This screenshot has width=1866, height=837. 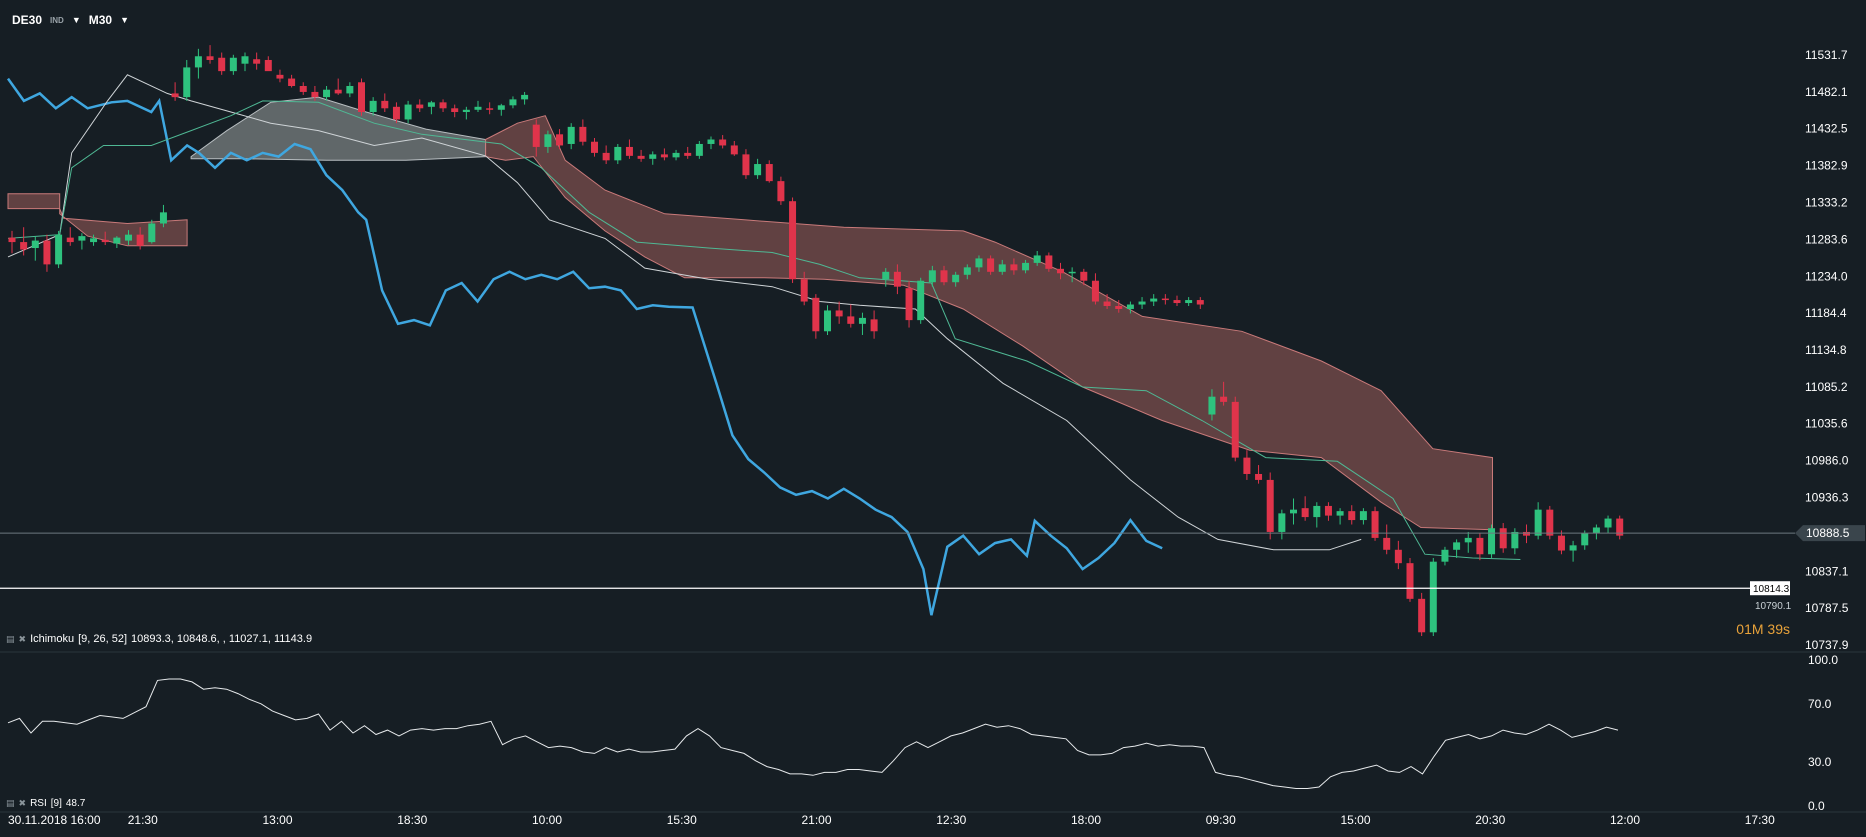 I want to click on time-tick-label: 30.11.2018 16:00, so click(x=54, y=820).